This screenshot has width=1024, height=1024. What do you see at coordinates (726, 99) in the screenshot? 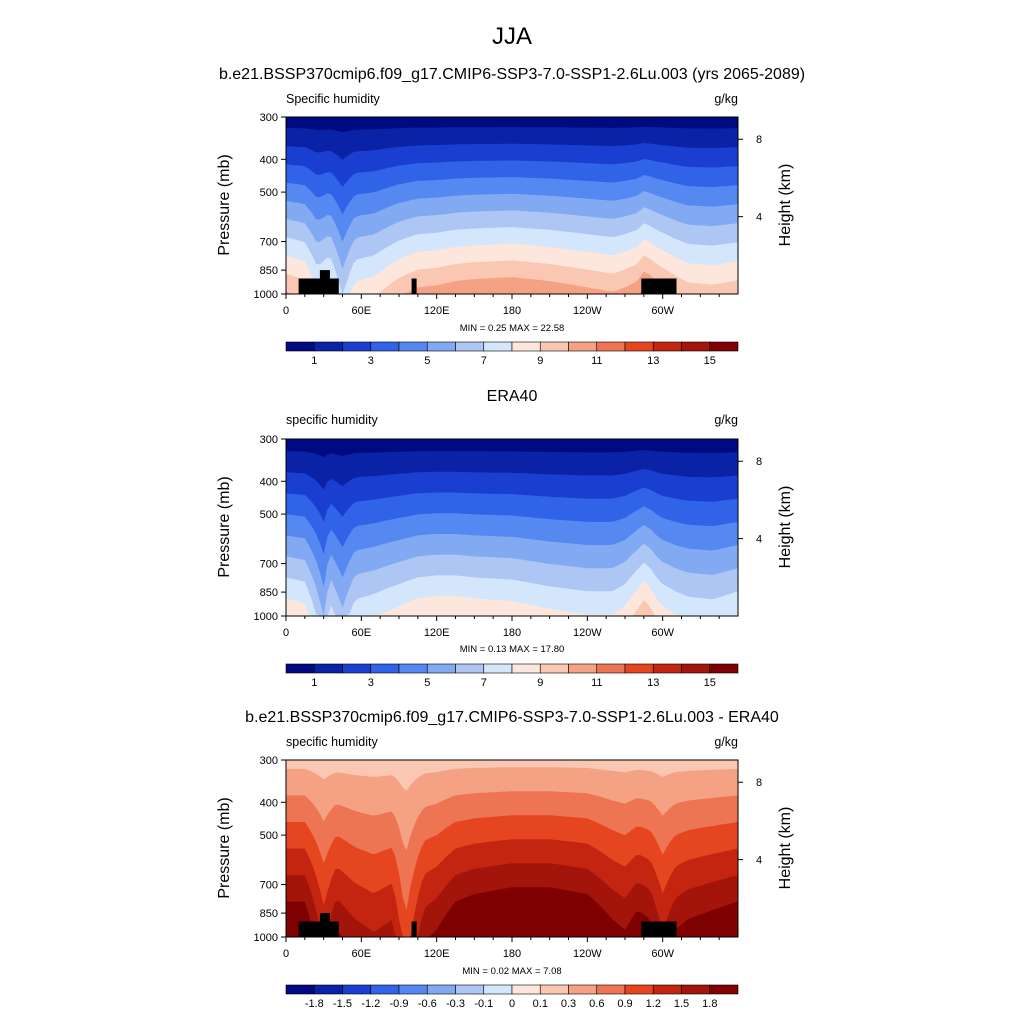
I see `panel-1-units: g/kg` at bounding box center [726, 99].